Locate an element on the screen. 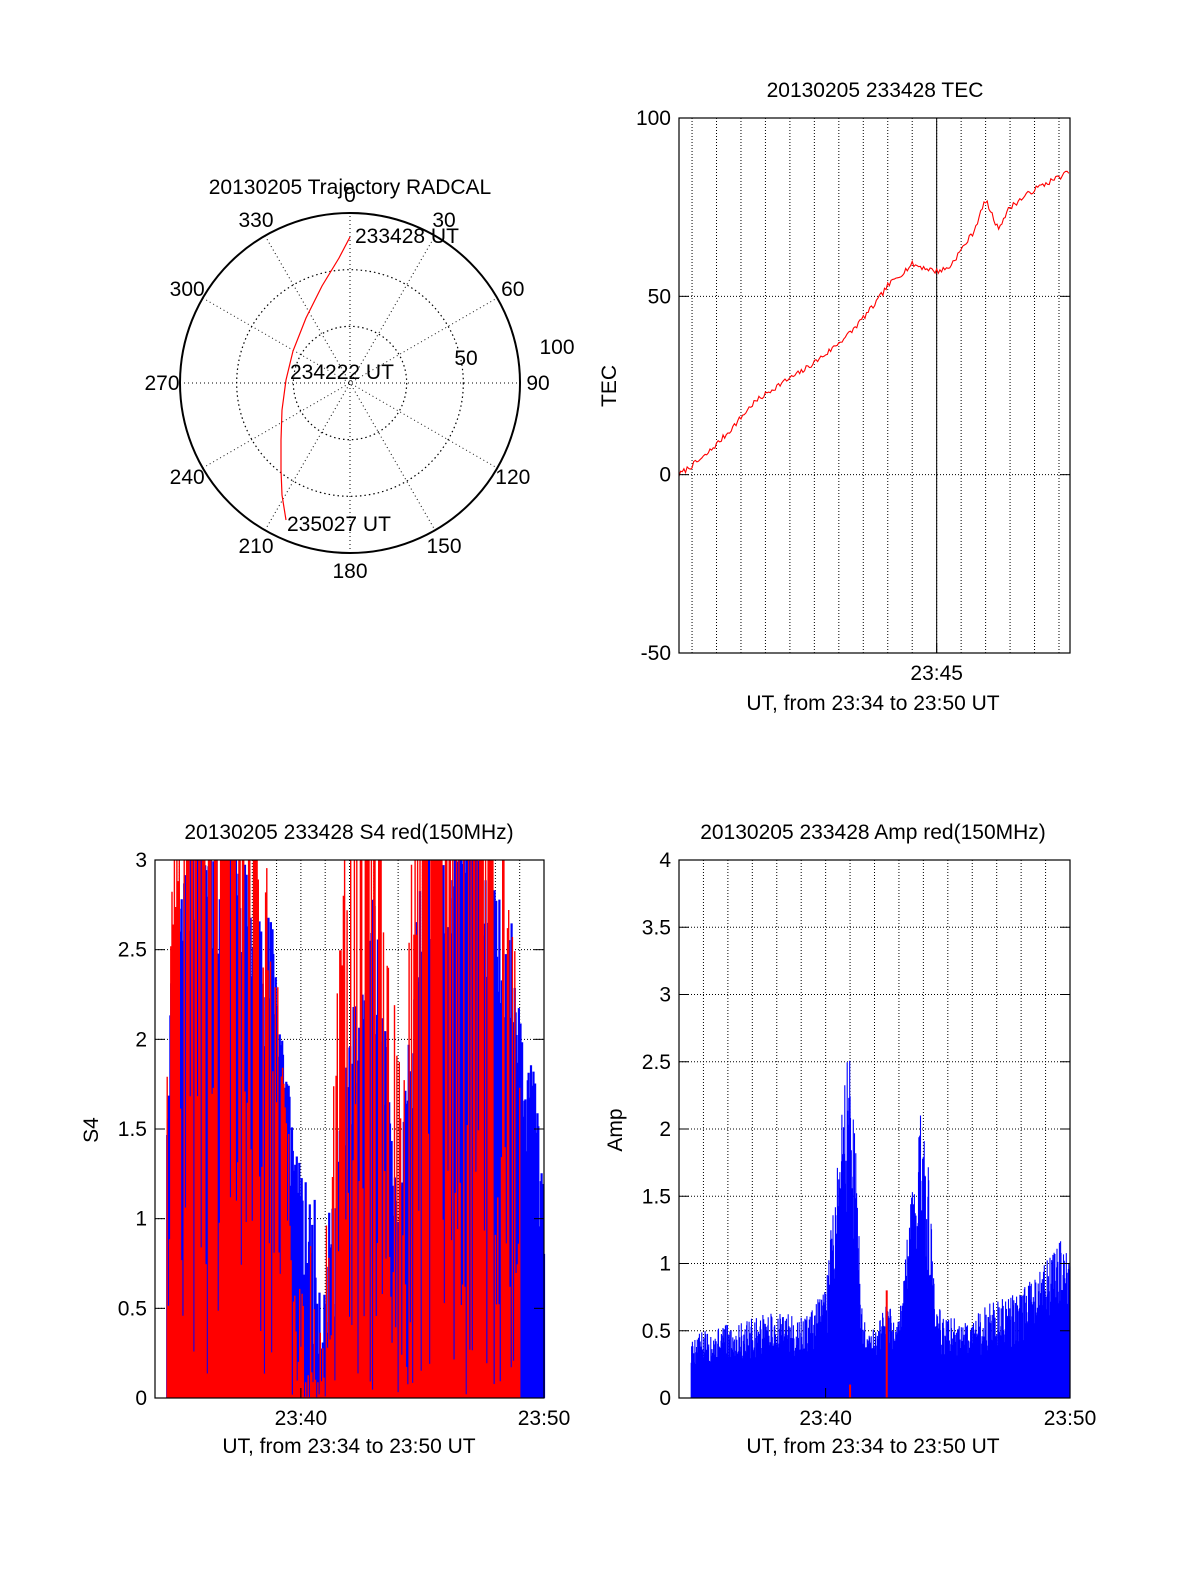  s4-ylabel: S4 is located at coordinates (91, 1130).